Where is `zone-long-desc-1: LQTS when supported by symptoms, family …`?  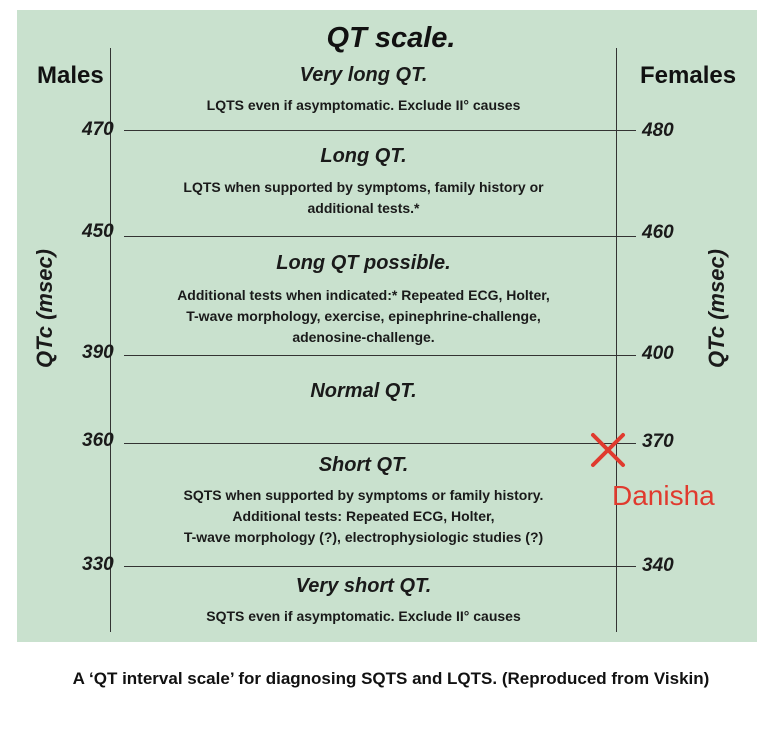
zone-long-desc-1: LQTS when supported by symptoms, family … is located at coordinates (363, 187).